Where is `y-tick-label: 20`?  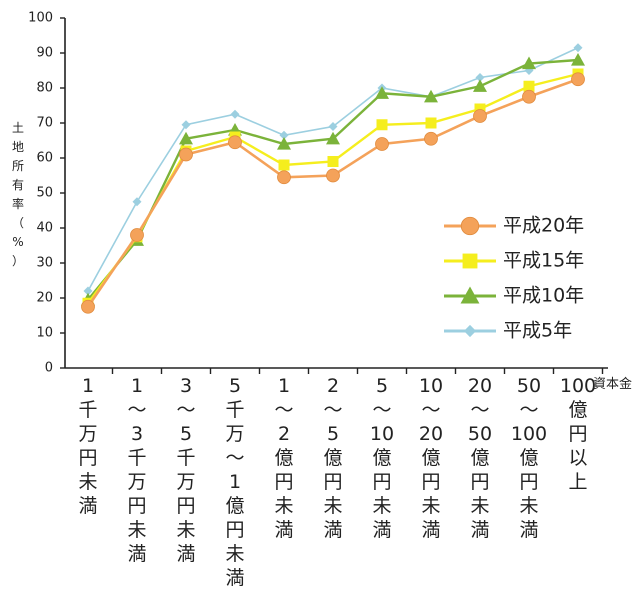
y-tick-label: 20 is located at coordinates (44, 298).